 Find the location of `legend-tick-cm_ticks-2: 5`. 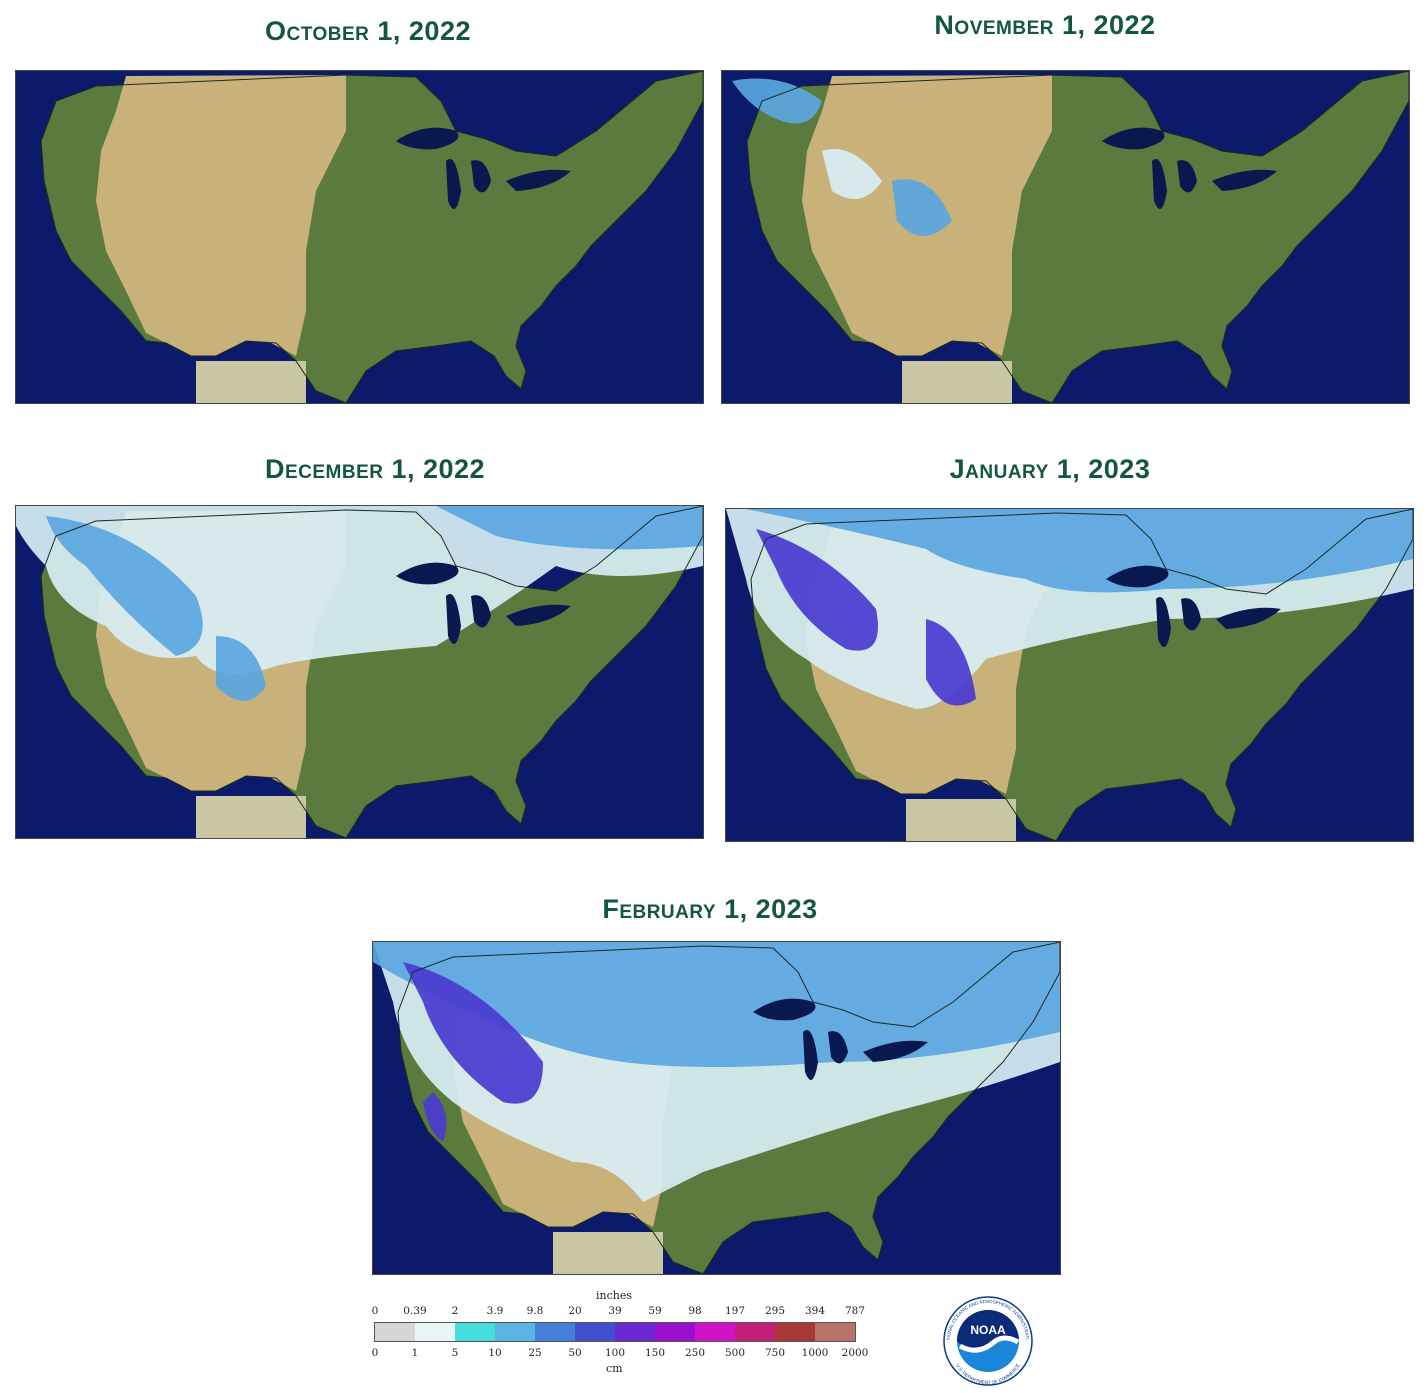

legend-tick-cm_ticks-2: 5 is located at coordinates (455, 1353).